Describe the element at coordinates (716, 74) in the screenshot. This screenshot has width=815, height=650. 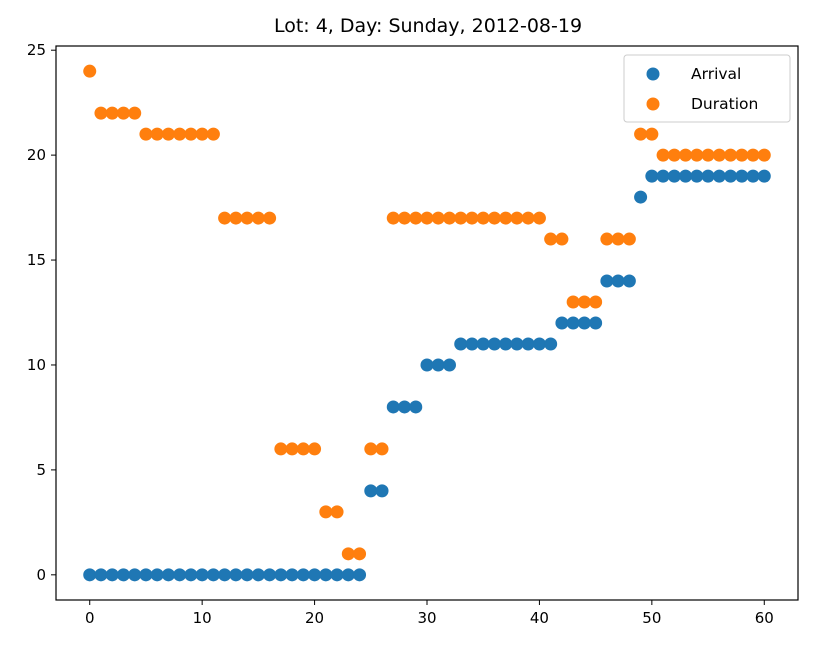
I see `legend-label-arrival: Arrival` at that location.